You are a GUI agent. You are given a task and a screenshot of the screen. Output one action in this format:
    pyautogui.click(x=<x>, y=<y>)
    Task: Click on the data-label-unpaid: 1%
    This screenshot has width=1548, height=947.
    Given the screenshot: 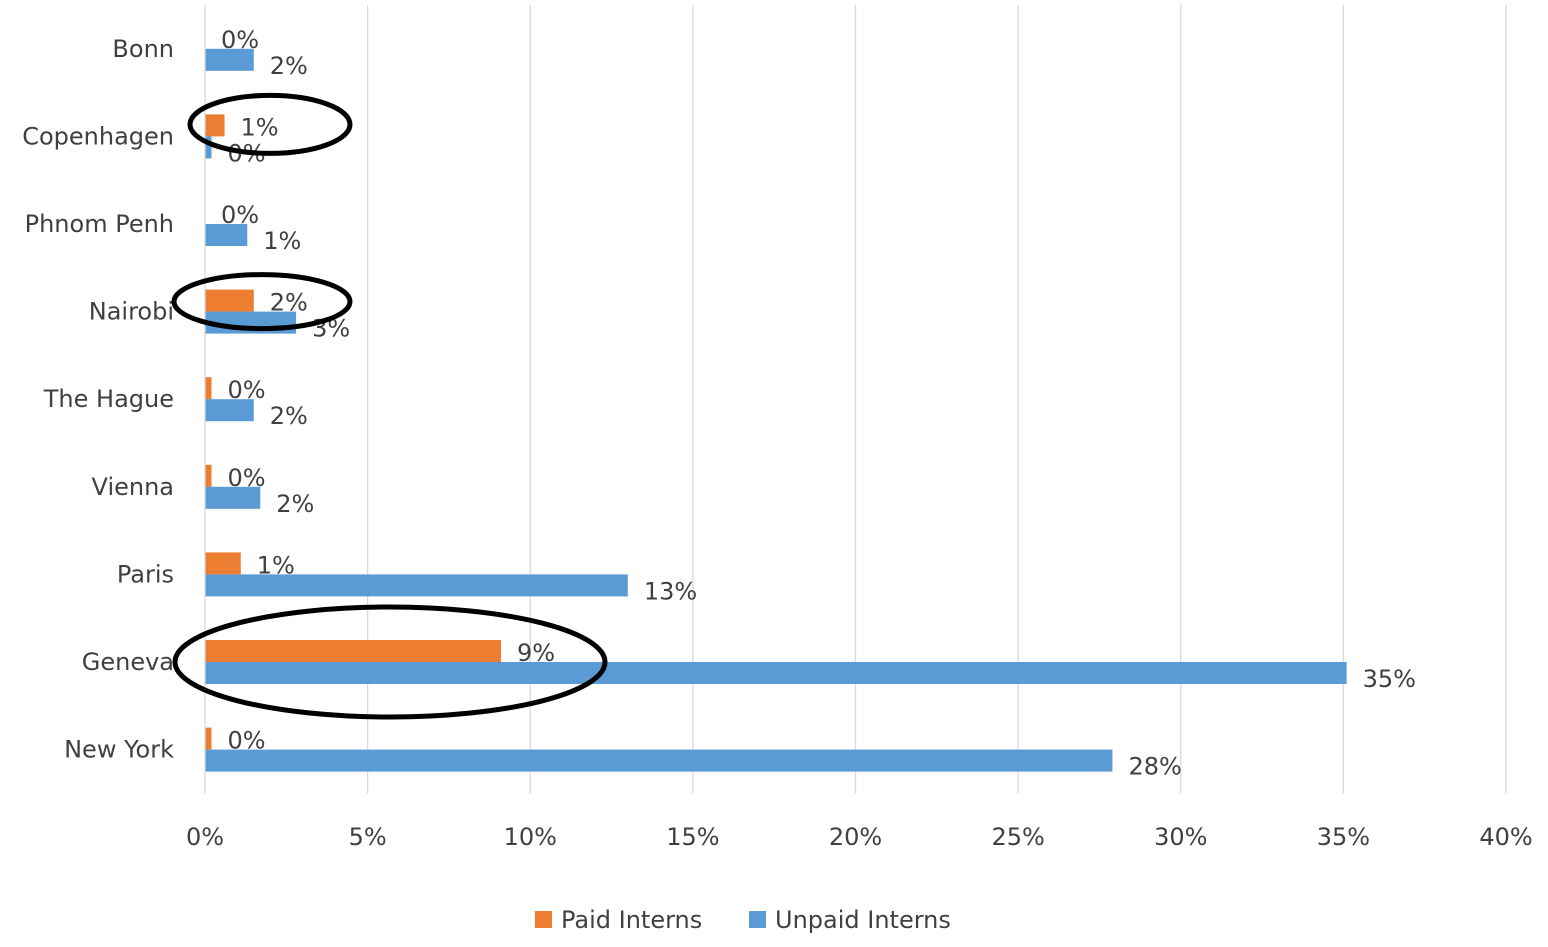 What is the action you would take?
    pyautogui.click(x=282, y=241)
    